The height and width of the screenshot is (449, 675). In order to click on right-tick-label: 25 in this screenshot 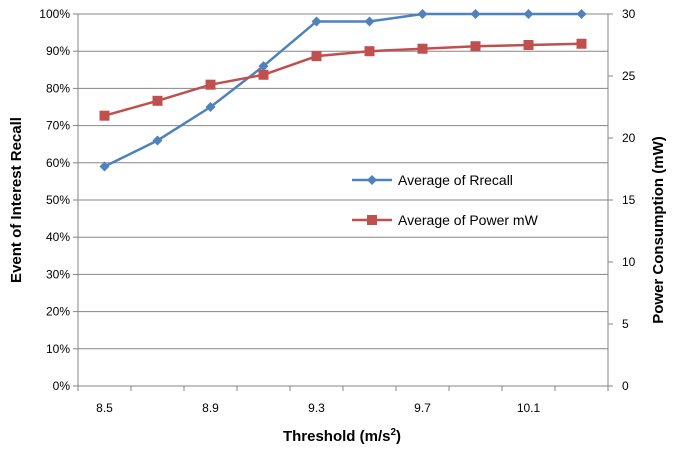, I will do `click(629, 76)`.